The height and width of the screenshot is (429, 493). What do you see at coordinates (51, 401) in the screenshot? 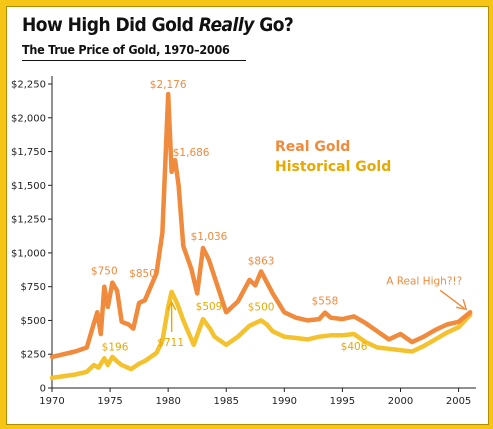
I see `x-tick-label: 1970` at bounding box center [51, 401].